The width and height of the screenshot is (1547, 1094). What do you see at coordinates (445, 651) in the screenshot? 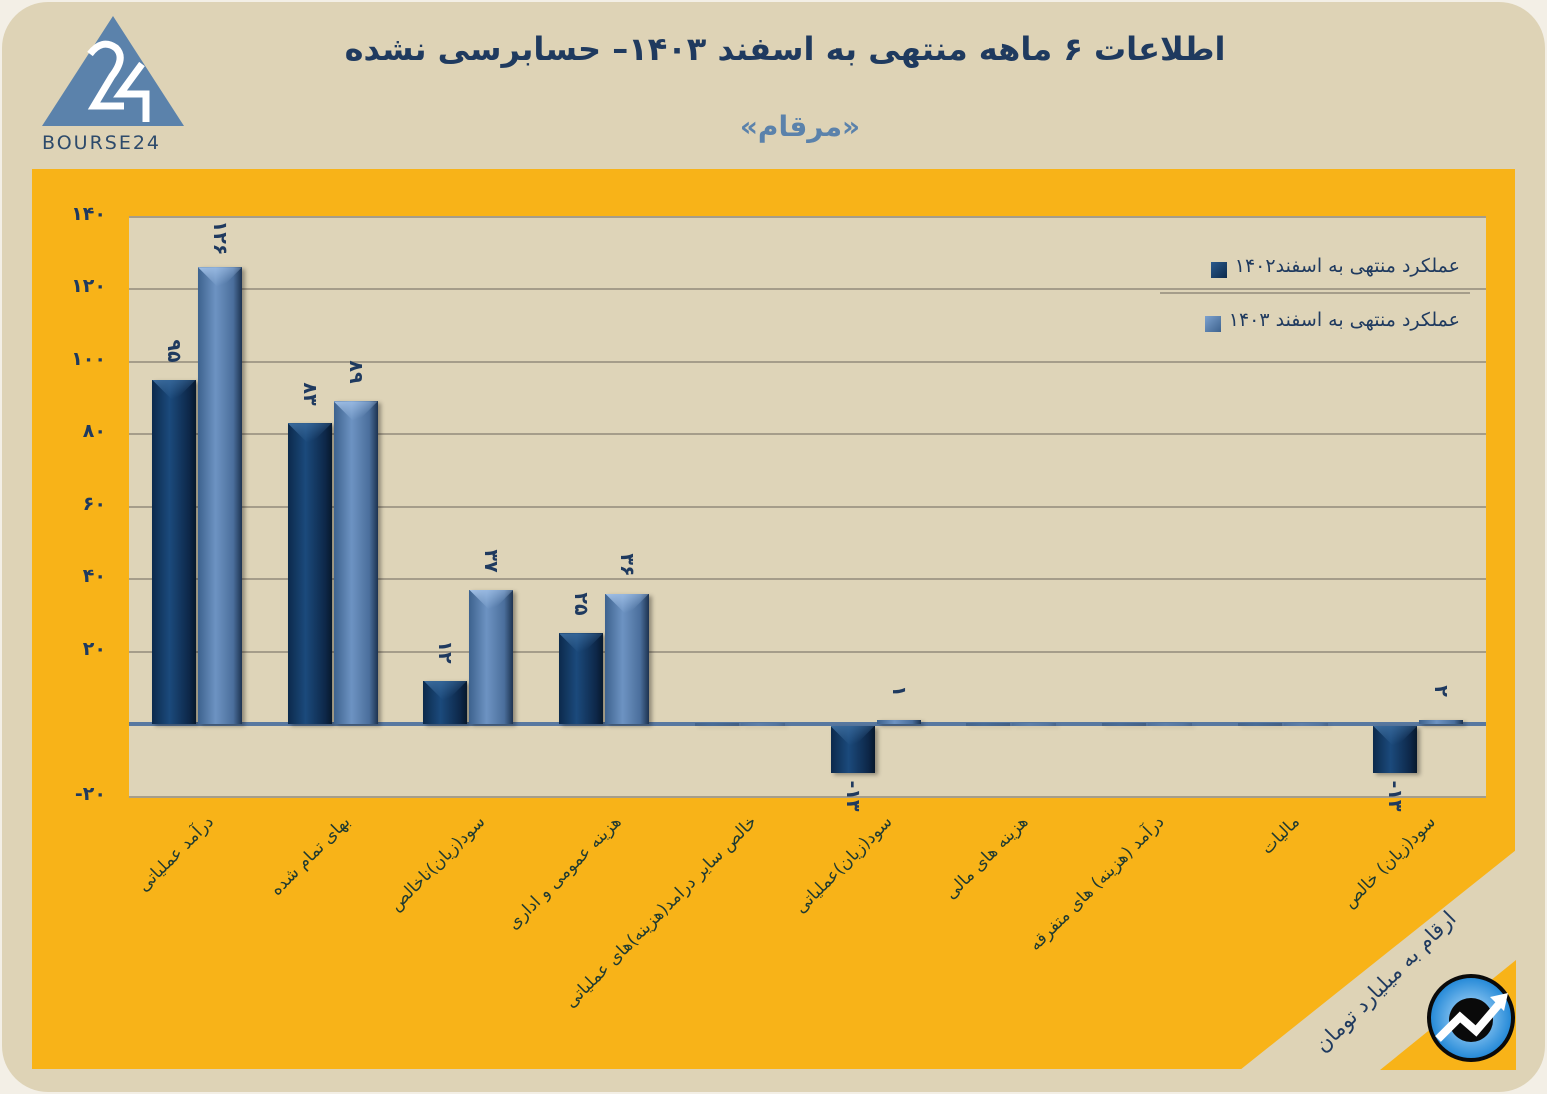
I see `data-label: ۱۲` at bounding box center [445, 651].